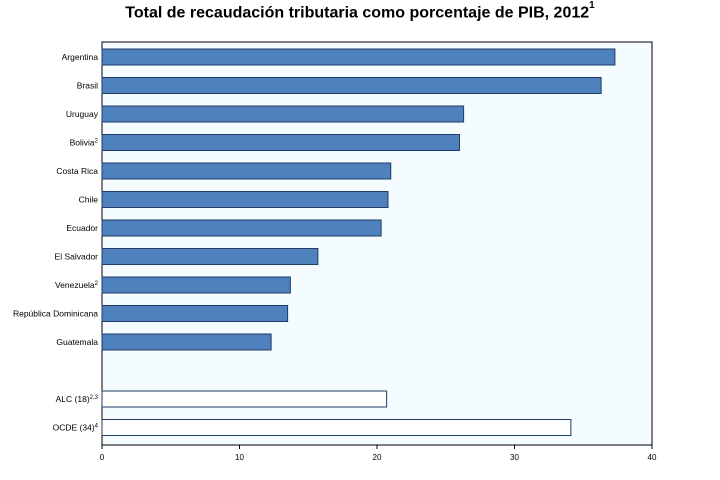  Describe the element at coordinates (377, 457) in the screenshot. I see `x-tick-label: 20` at that location.